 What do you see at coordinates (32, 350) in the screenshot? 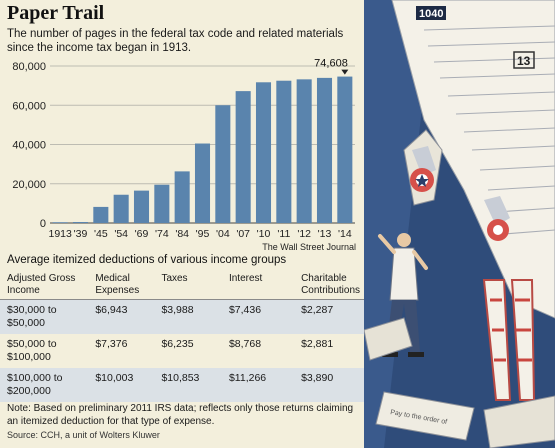
I see `table-cell: $50,000 to $100,000` at bounding box center [32, 350].